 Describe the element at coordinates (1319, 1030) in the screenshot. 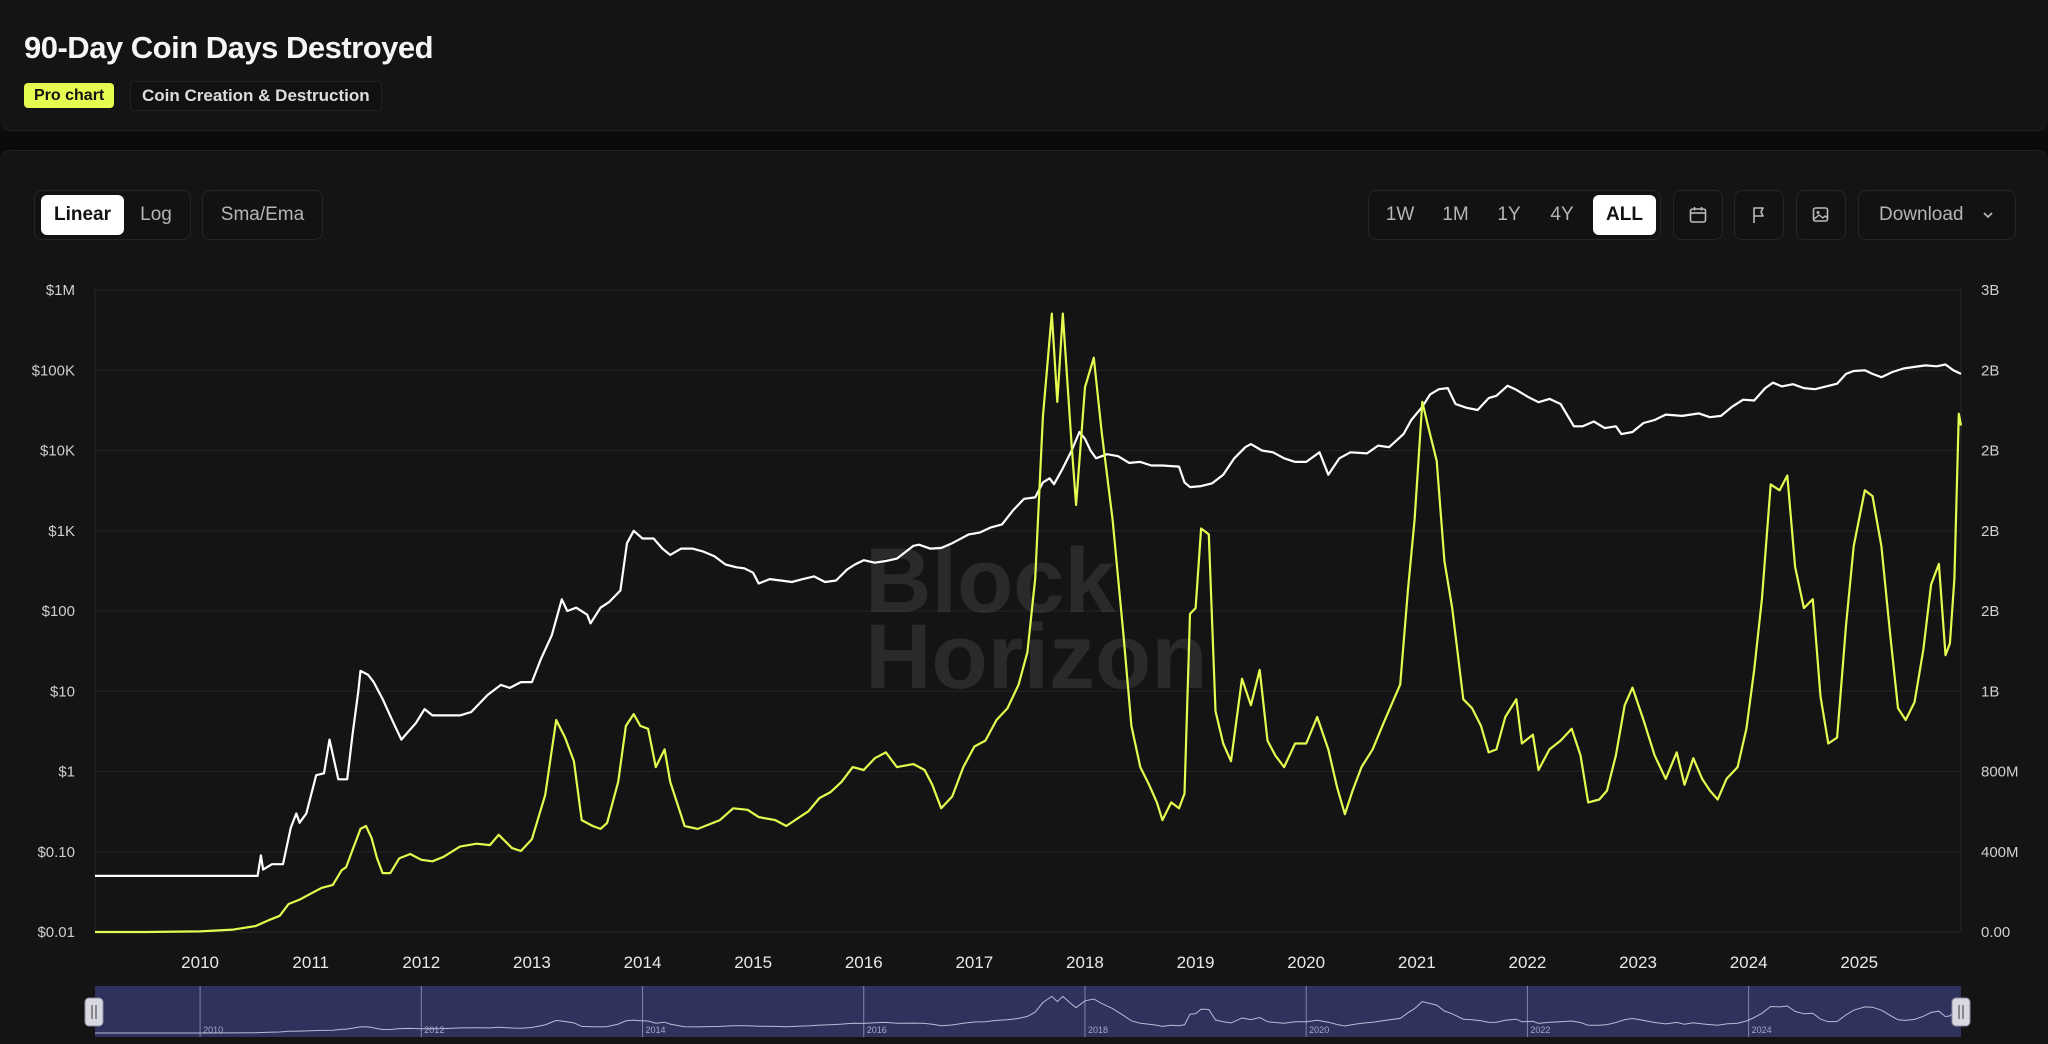

I see `navigator-tick-label: 2020` at that location.